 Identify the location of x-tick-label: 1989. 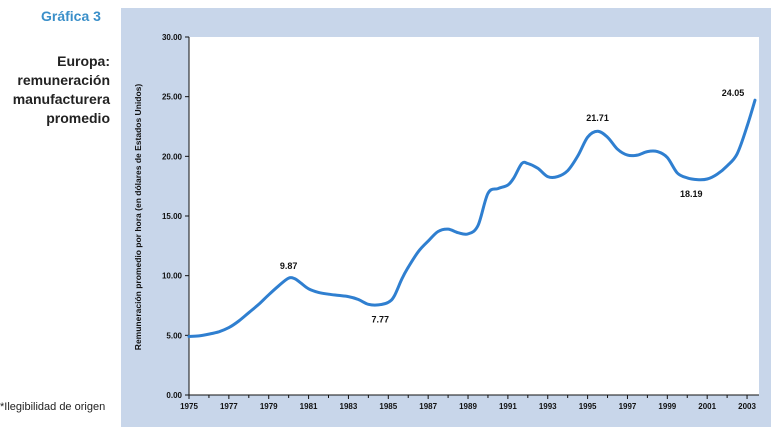
(468, 406).